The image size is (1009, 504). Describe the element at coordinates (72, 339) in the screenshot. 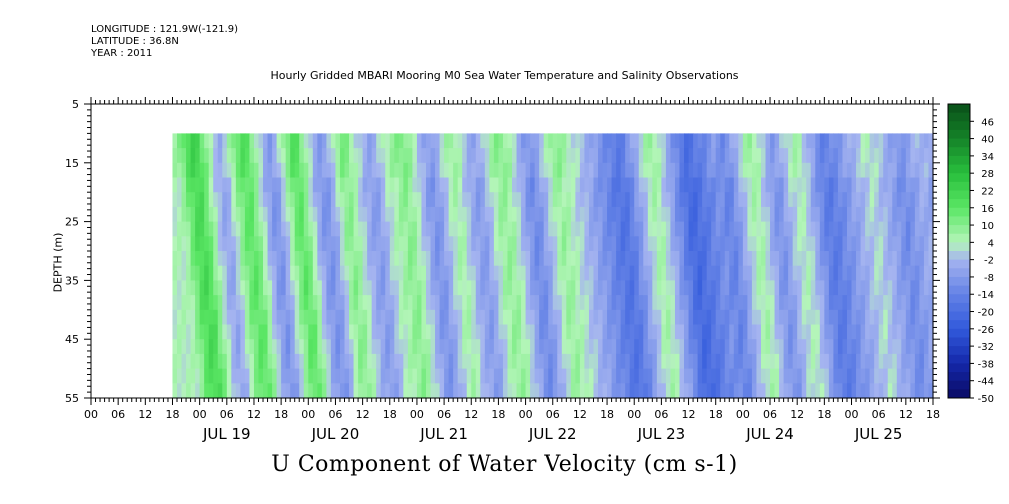

I see `y-tick-label: 45` at that location.